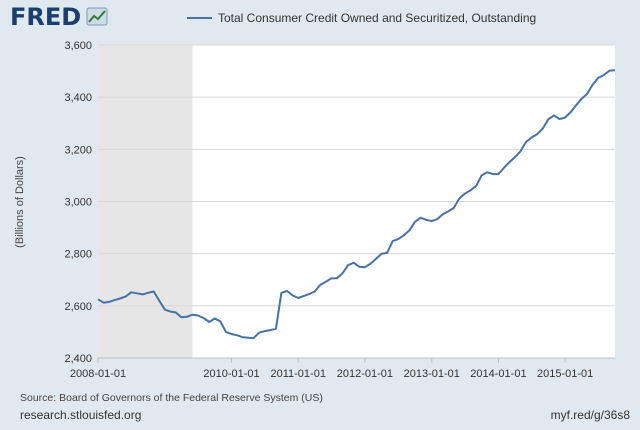 The width and height of the screenshot is (640, 430). I want to click on x-tick-label: 2011-01-01, so click(297, 374).